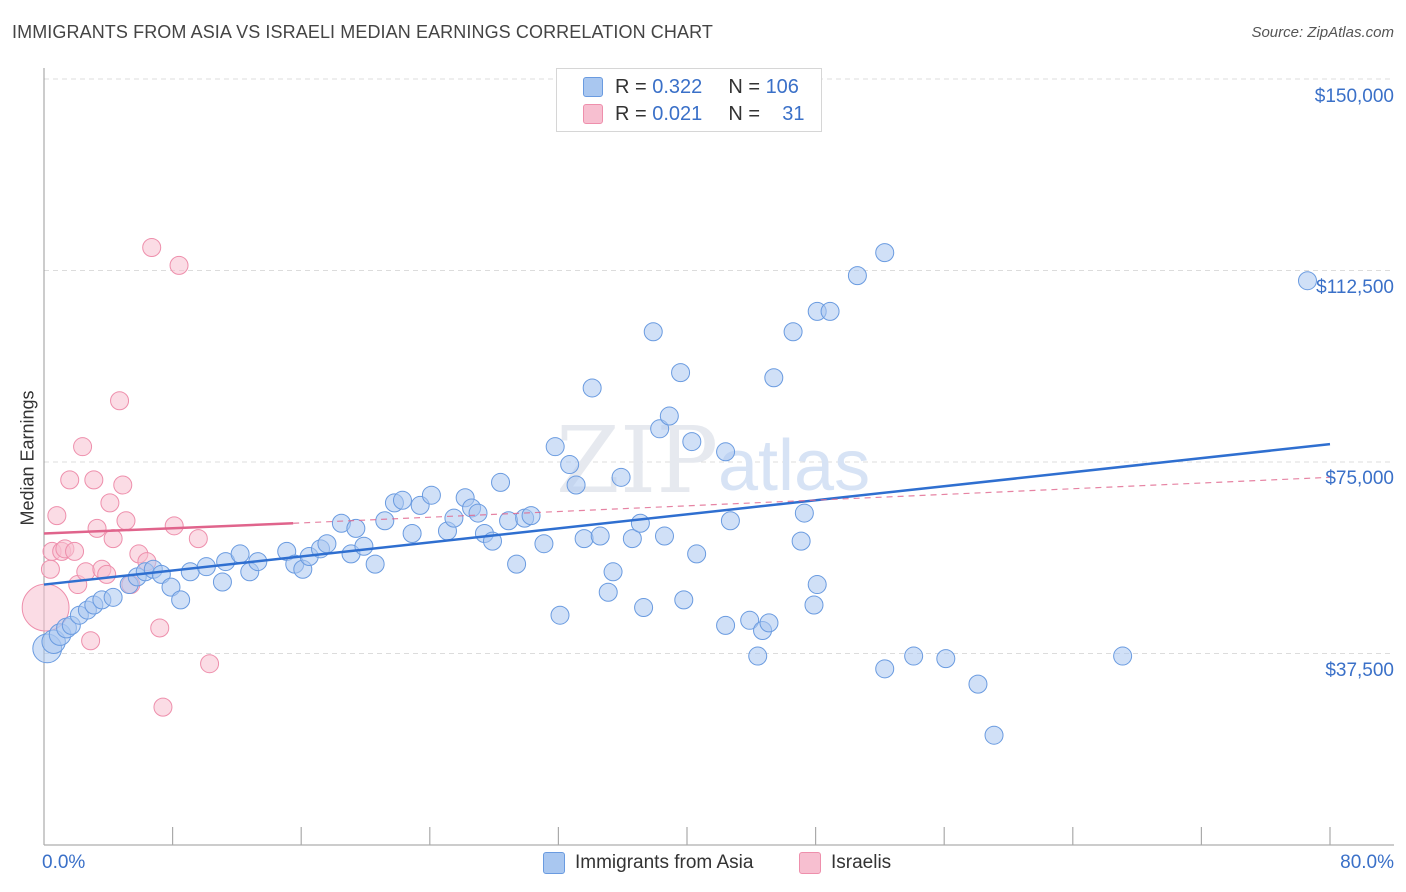 This screenshot has height=892, width=1406. Describe the element at coordinates (1354, 96) in the screenshot. I see `y-tick-label: $150,000` at that location.